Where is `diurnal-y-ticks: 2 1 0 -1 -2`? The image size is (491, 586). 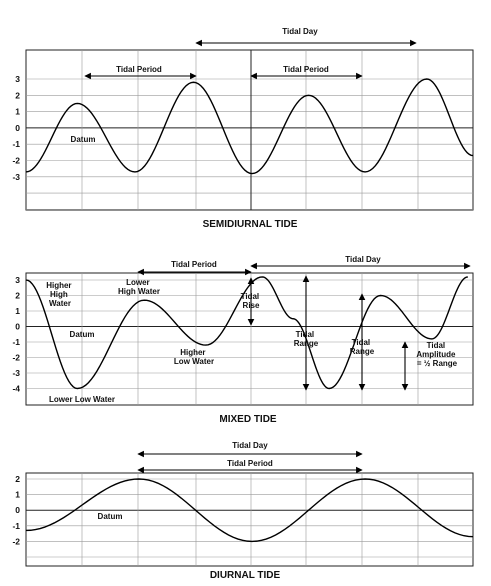
diurnal-y-ticks: 2 1 0 -1 -2 is located at coordinates (16, 510).